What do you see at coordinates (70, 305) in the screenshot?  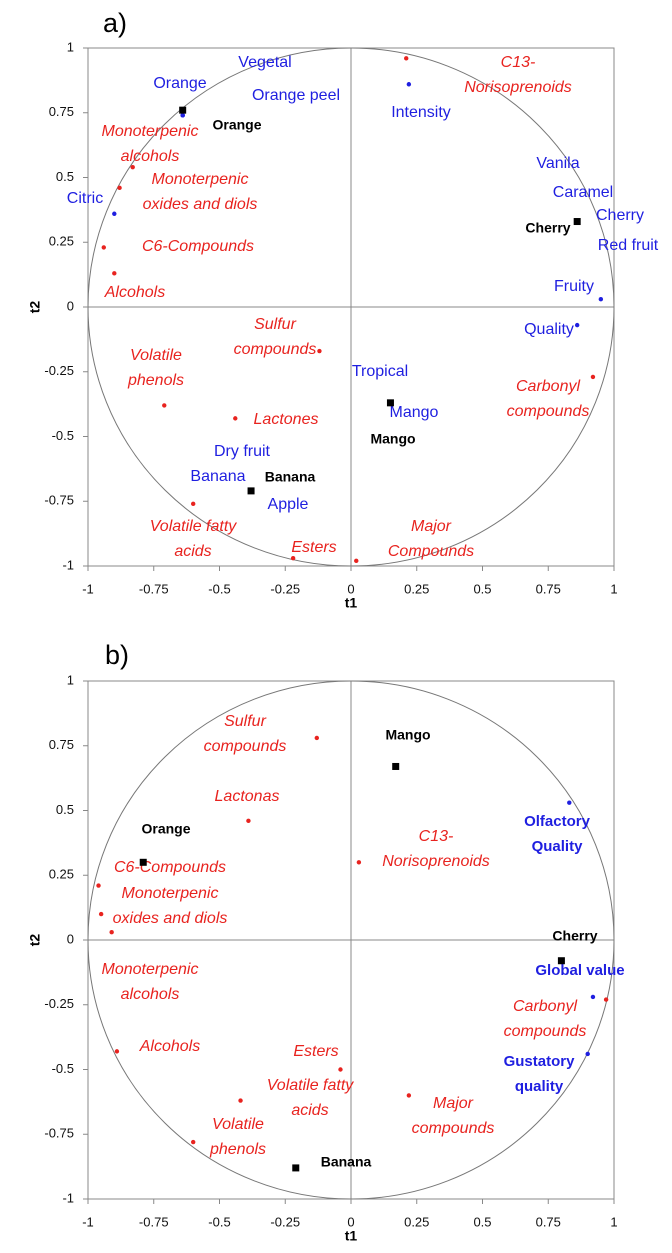 I see `y-tick-label: 0` at bounding box center [70, 305].